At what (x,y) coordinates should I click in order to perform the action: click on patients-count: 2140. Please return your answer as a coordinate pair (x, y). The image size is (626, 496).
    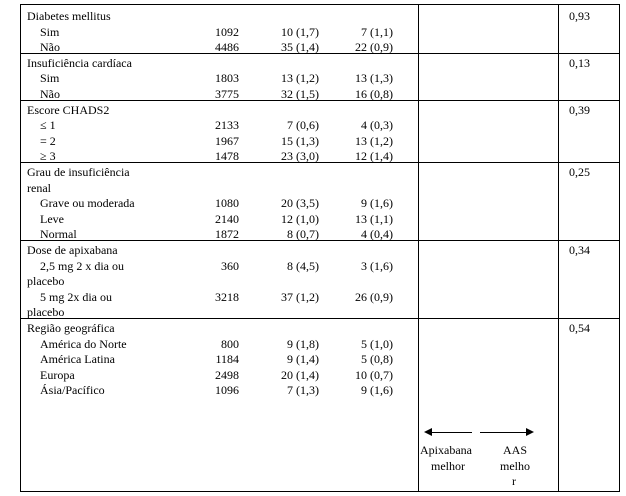
    Looking at the image, I should click on (227, 219).